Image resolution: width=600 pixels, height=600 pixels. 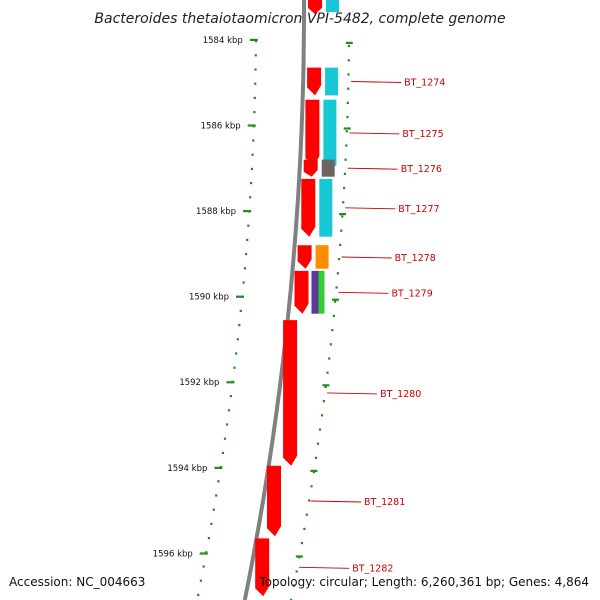 What do you see at coordinates (421, 169) in the screenshot?
I see `gene-label-bt_1276: BT_1276` at bounding box center [421, 169].